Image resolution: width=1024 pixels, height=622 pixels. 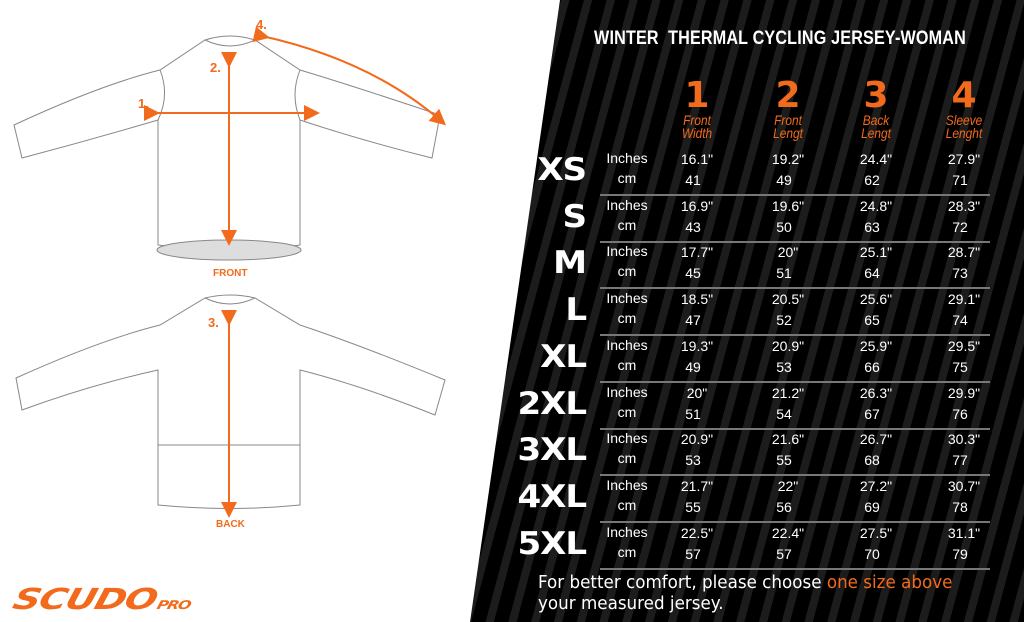 I want to click on column-name: Sleeve Lenght, so click(x=964, y=126).